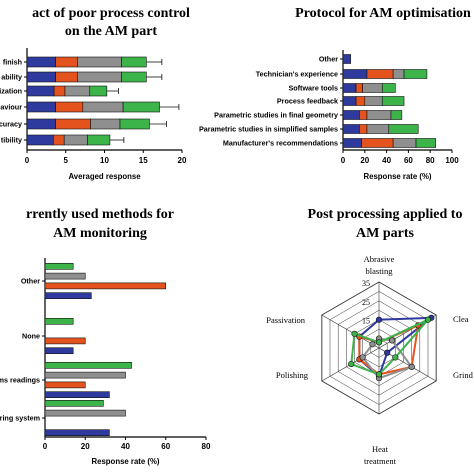 Image resolution: width=474 pixels, height=474 pixels. What do you see at coordinates (104, 176) in the screenshot?
I see `x-axis-label: Averaged response` at bounding box center [104, 176].